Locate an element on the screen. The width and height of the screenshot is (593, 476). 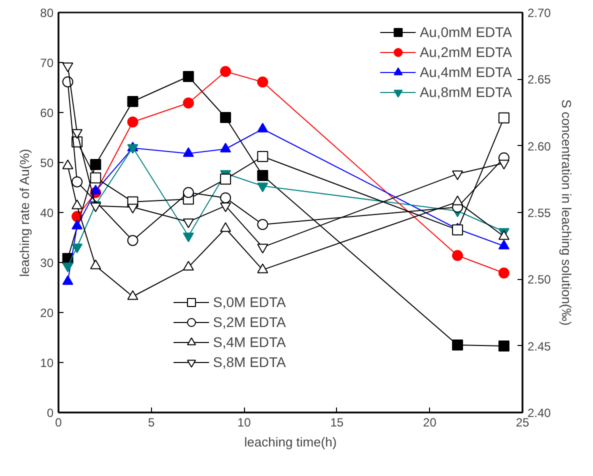
x-tick-label: 0 is located at coordinates (58, 423).